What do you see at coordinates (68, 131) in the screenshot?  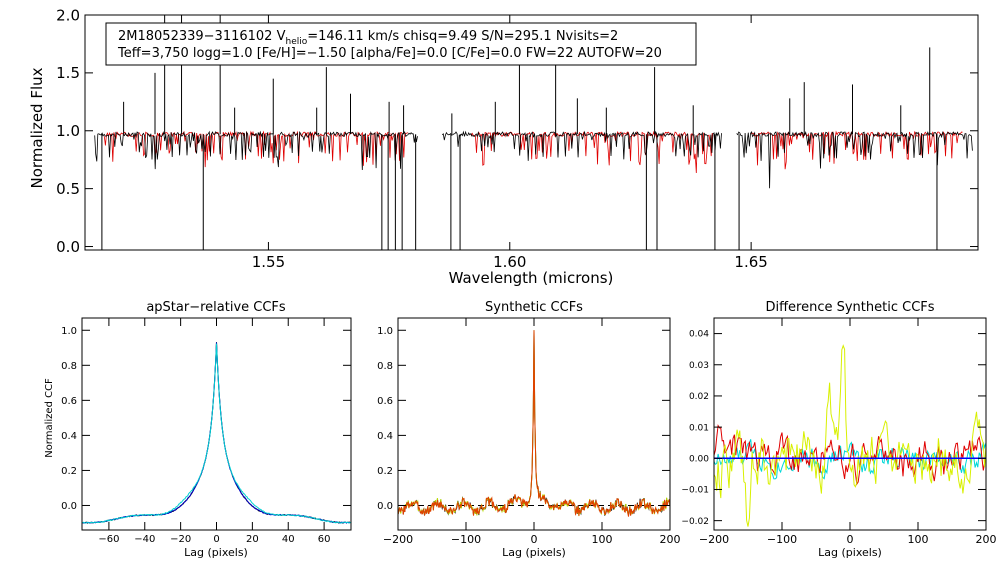 I see `spectrum-ytick-label: 1.0` at bounding box center [68, 131].